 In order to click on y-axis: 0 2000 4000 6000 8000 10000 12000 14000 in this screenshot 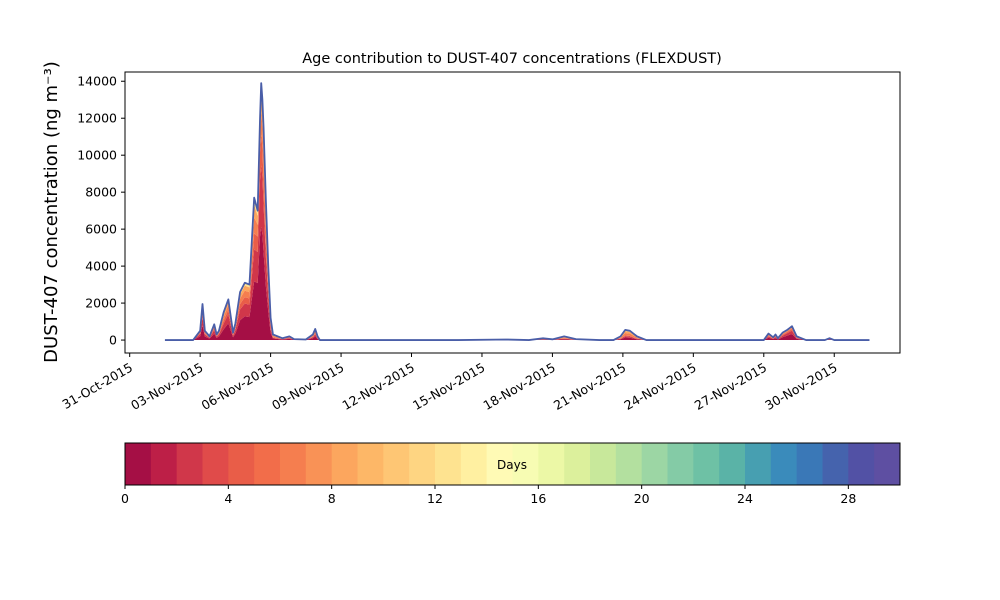, I will do `click(101, 211)`.